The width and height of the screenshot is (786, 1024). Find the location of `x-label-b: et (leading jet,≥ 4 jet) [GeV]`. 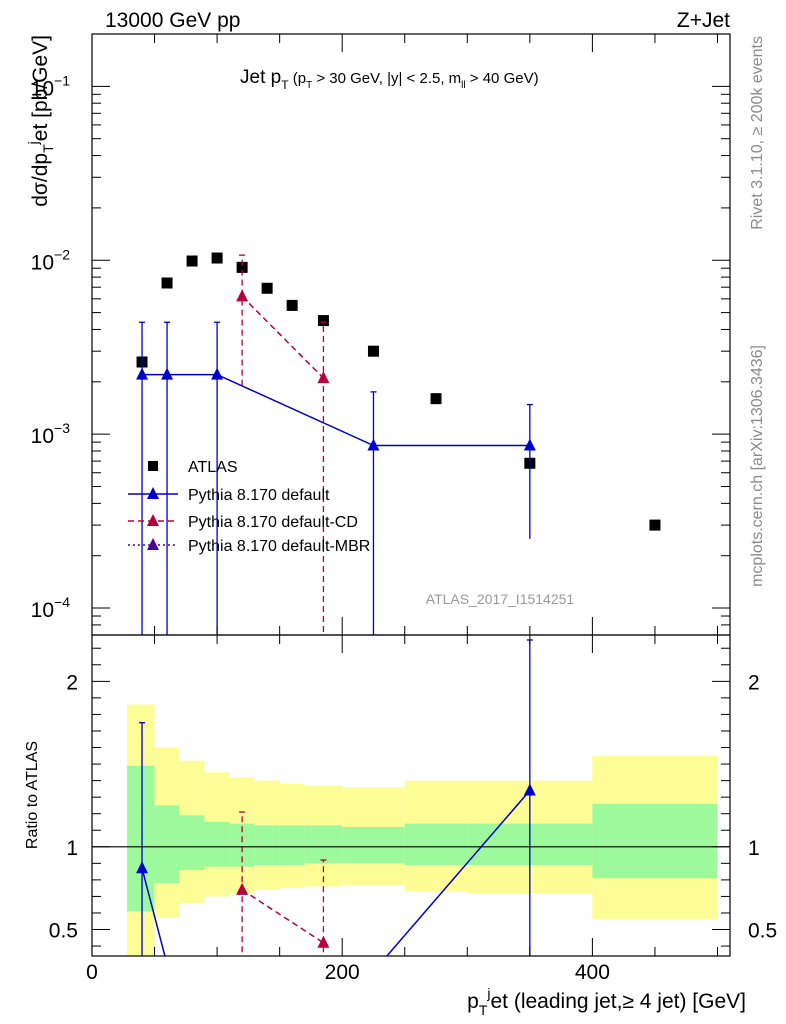

x-label-b: et (leading jet,≥ 4 jet) [GeV] is located at coordinates (619, 1001).